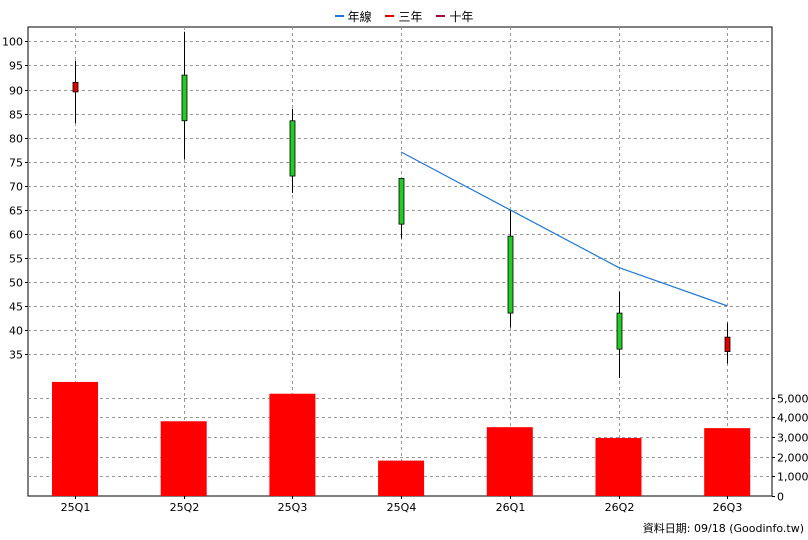  What do you see at coordinates (12, 42) in the screenshot?
I see `price-tick-label: 100` at bounding box center [12, 42].